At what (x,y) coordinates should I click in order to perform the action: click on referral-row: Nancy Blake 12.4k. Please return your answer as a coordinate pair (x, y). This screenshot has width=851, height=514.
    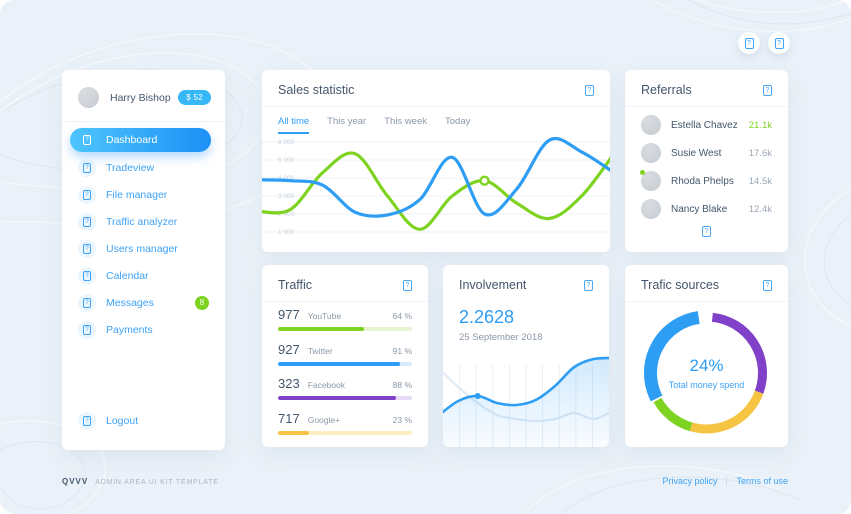
    Looking at the image, I should click on (706, 209).